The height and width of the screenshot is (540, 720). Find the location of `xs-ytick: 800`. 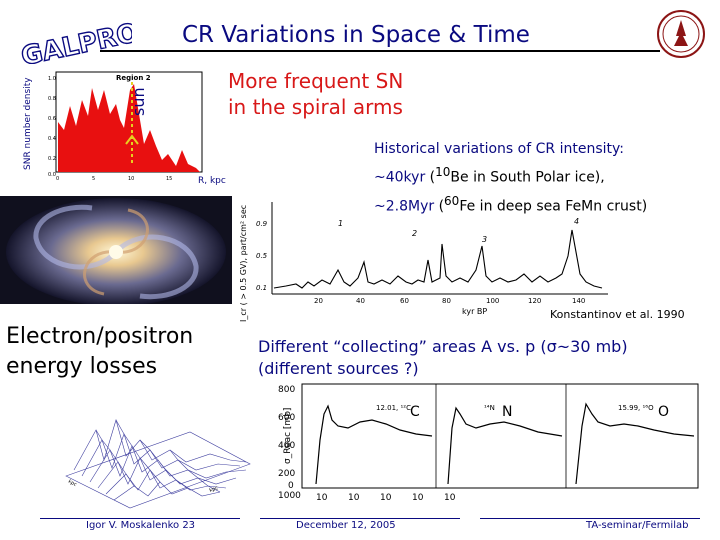

xs-ytick: 800 is located at coordinates (286, 390).